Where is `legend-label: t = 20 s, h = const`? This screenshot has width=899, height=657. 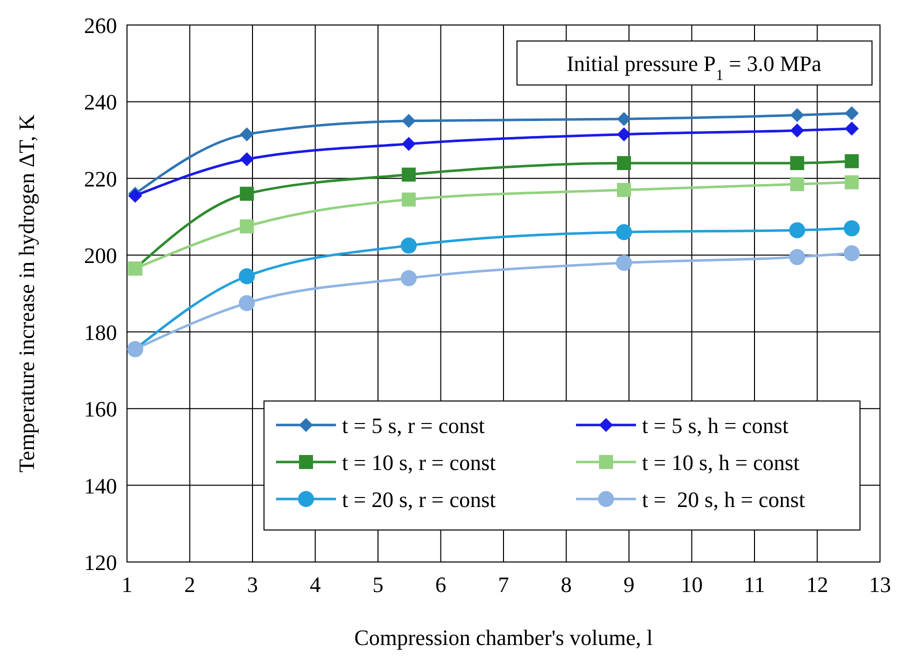
legend-label: t = 20 s, h = const is located at coordinates (723, 499).